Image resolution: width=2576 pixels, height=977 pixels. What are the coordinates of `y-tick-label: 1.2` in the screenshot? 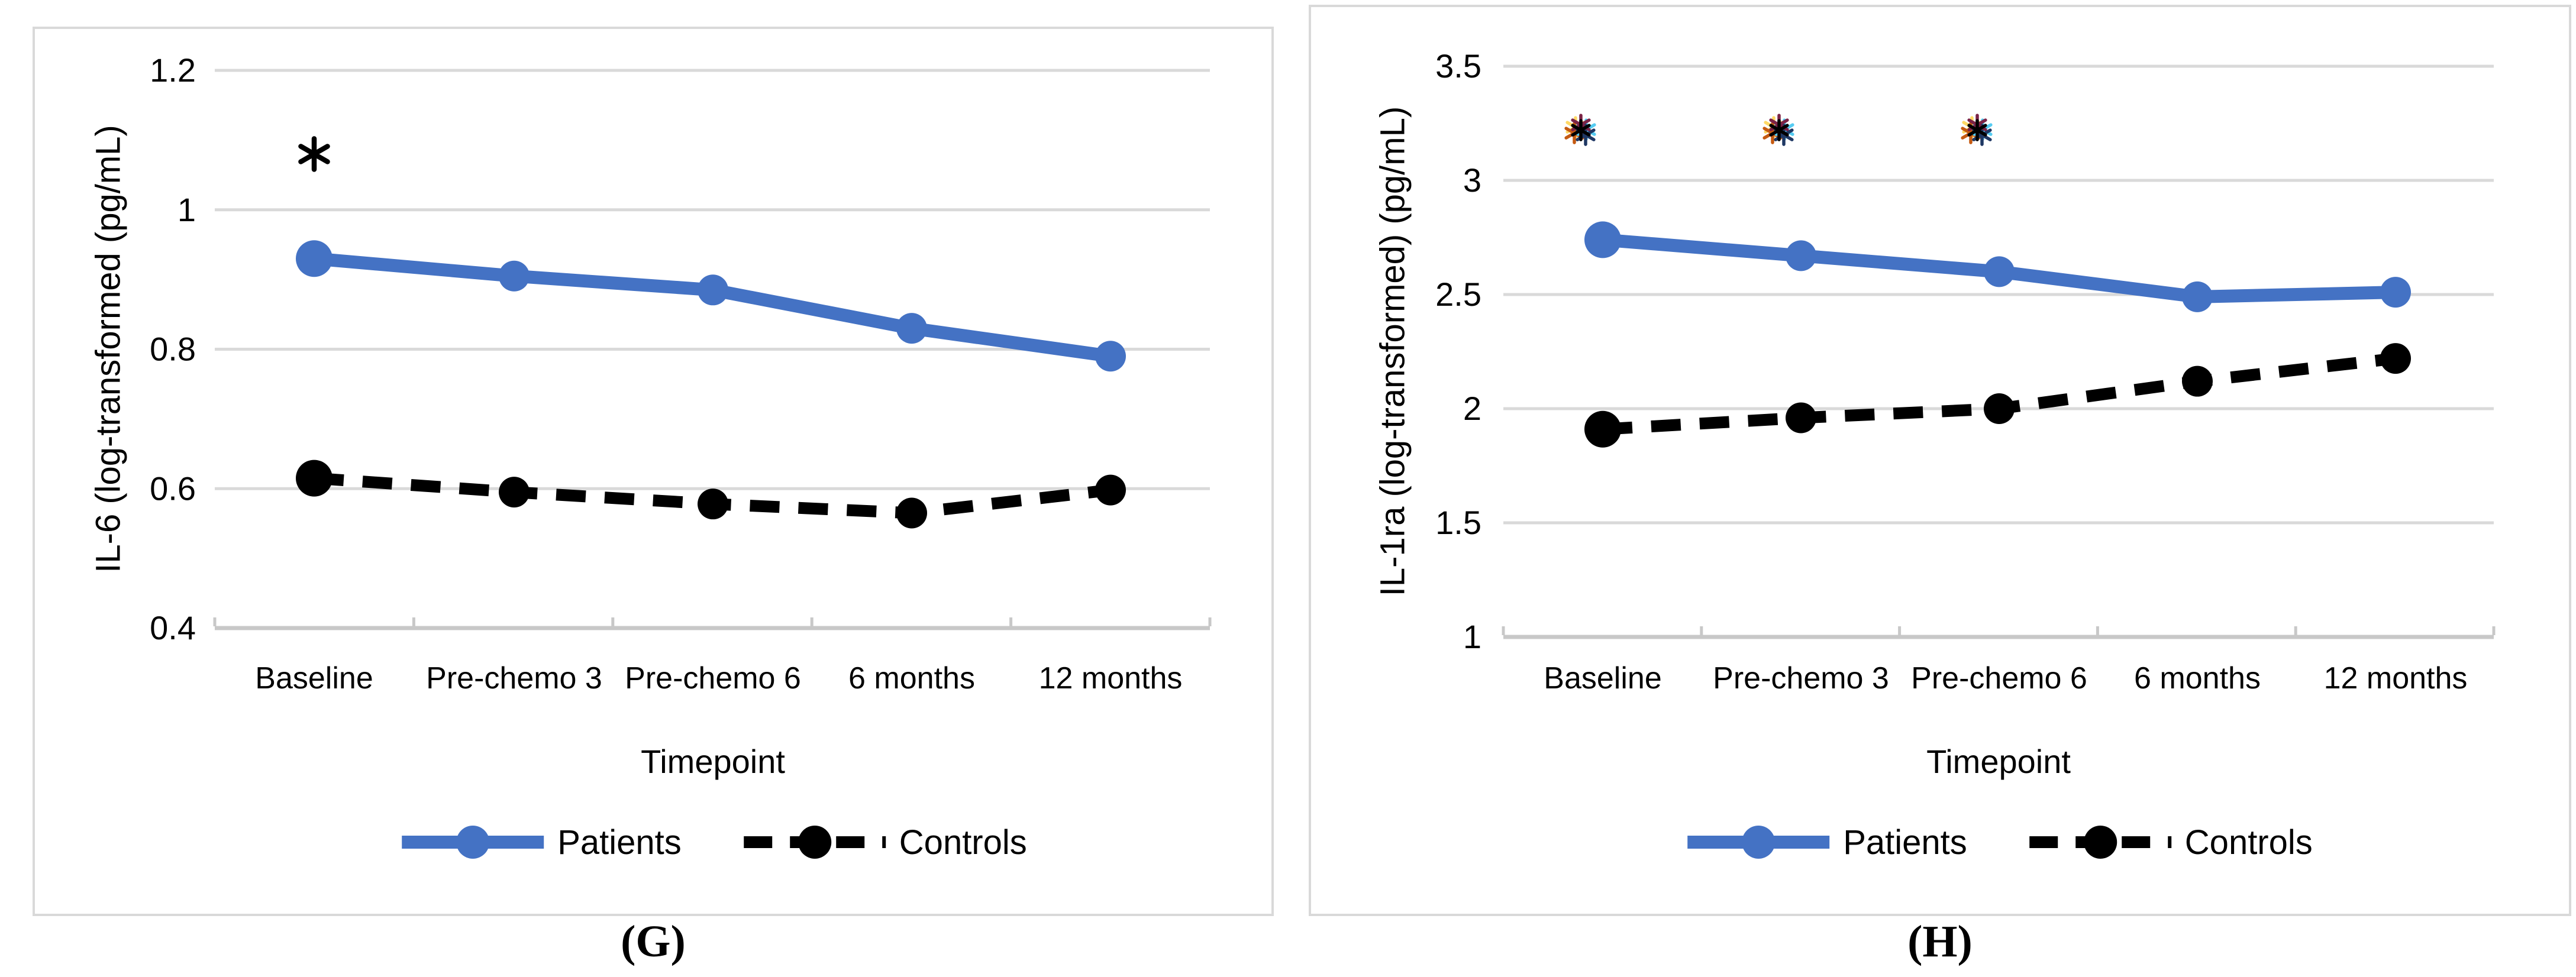 It's located at (173, 70).